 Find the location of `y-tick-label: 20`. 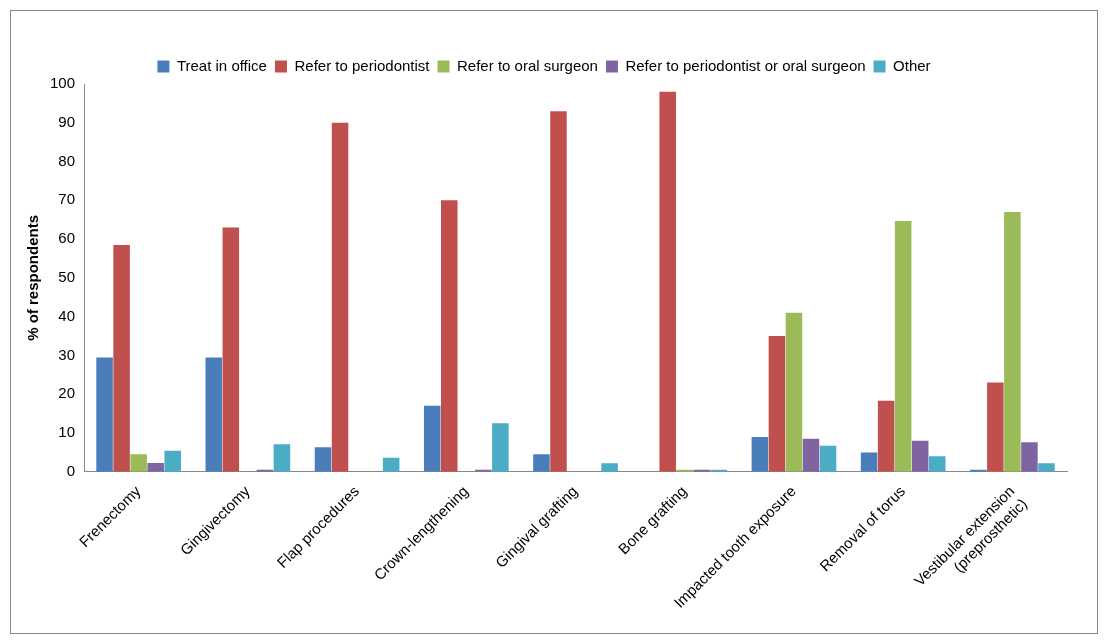

y-tick-label: 20 is located at coordinates (67, 393).